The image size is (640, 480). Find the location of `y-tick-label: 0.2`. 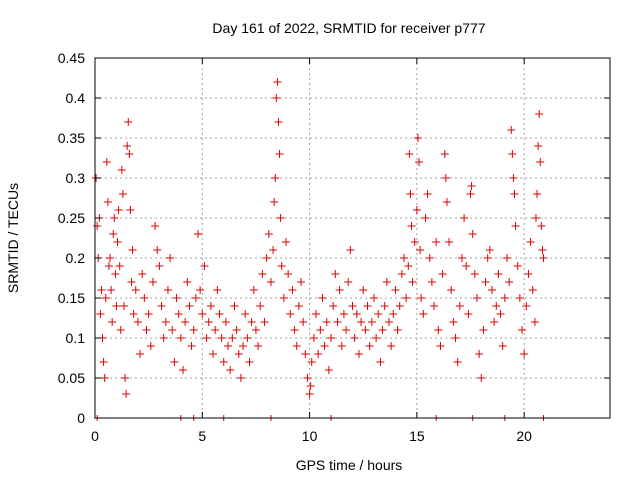

y-tick-label: 0.2 is located at coordinates (76, 258).